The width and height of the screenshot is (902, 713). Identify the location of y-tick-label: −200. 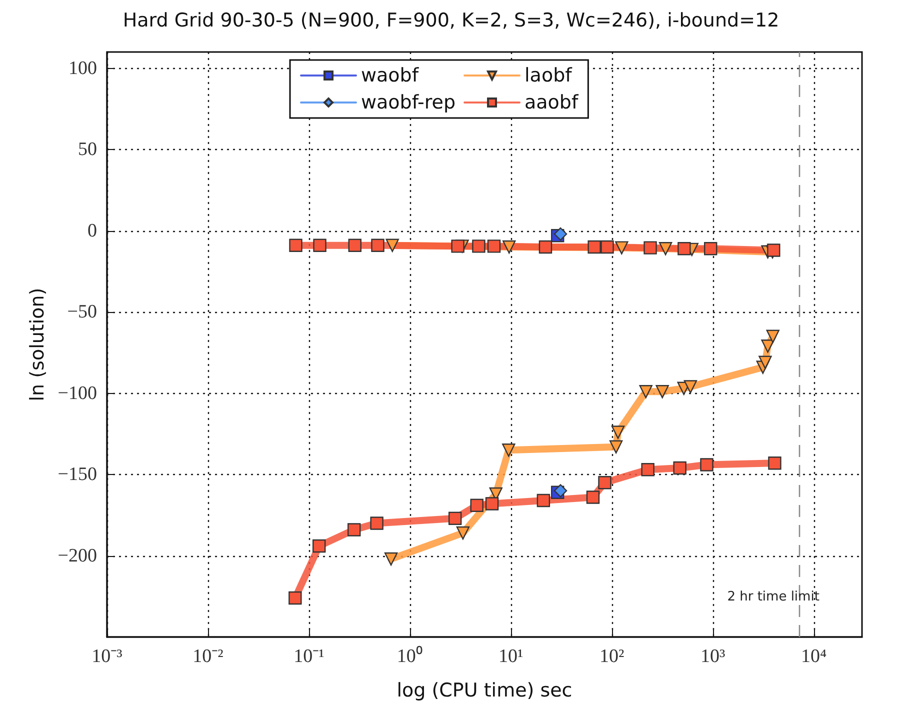
(77, 555).